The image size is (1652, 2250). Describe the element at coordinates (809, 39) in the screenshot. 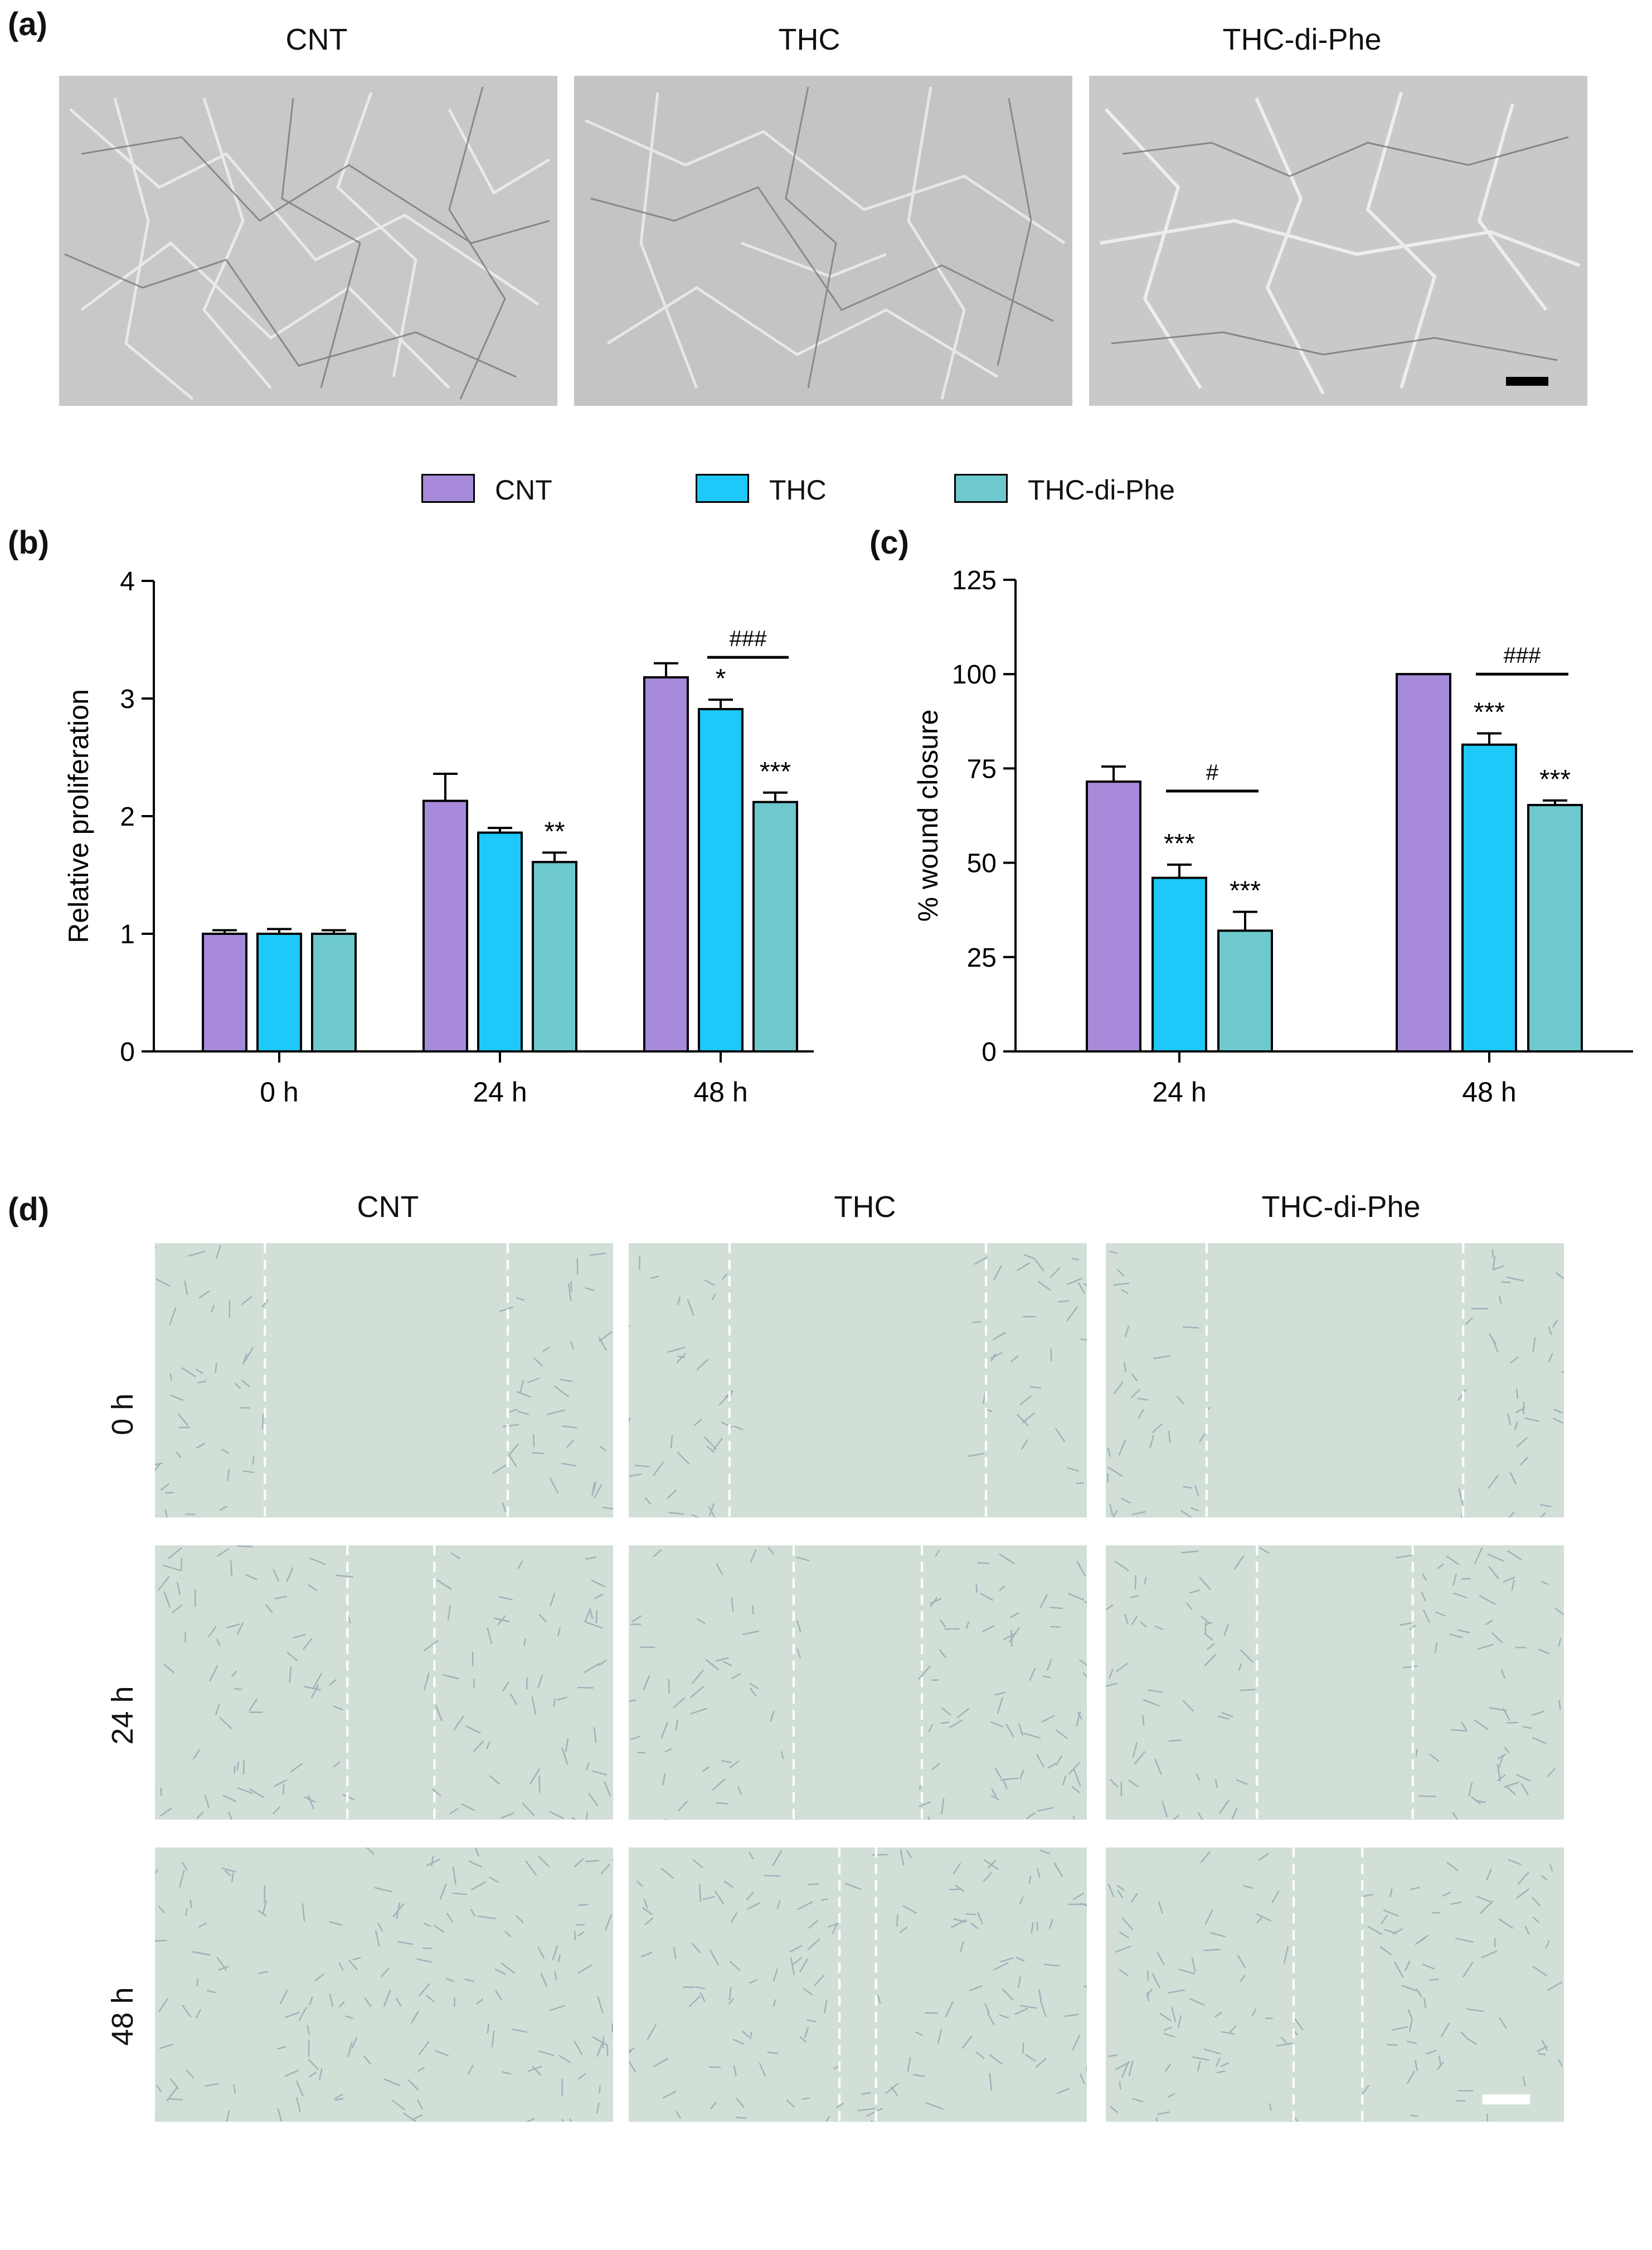

I see `panel-a-title-thc: THC` at that location.